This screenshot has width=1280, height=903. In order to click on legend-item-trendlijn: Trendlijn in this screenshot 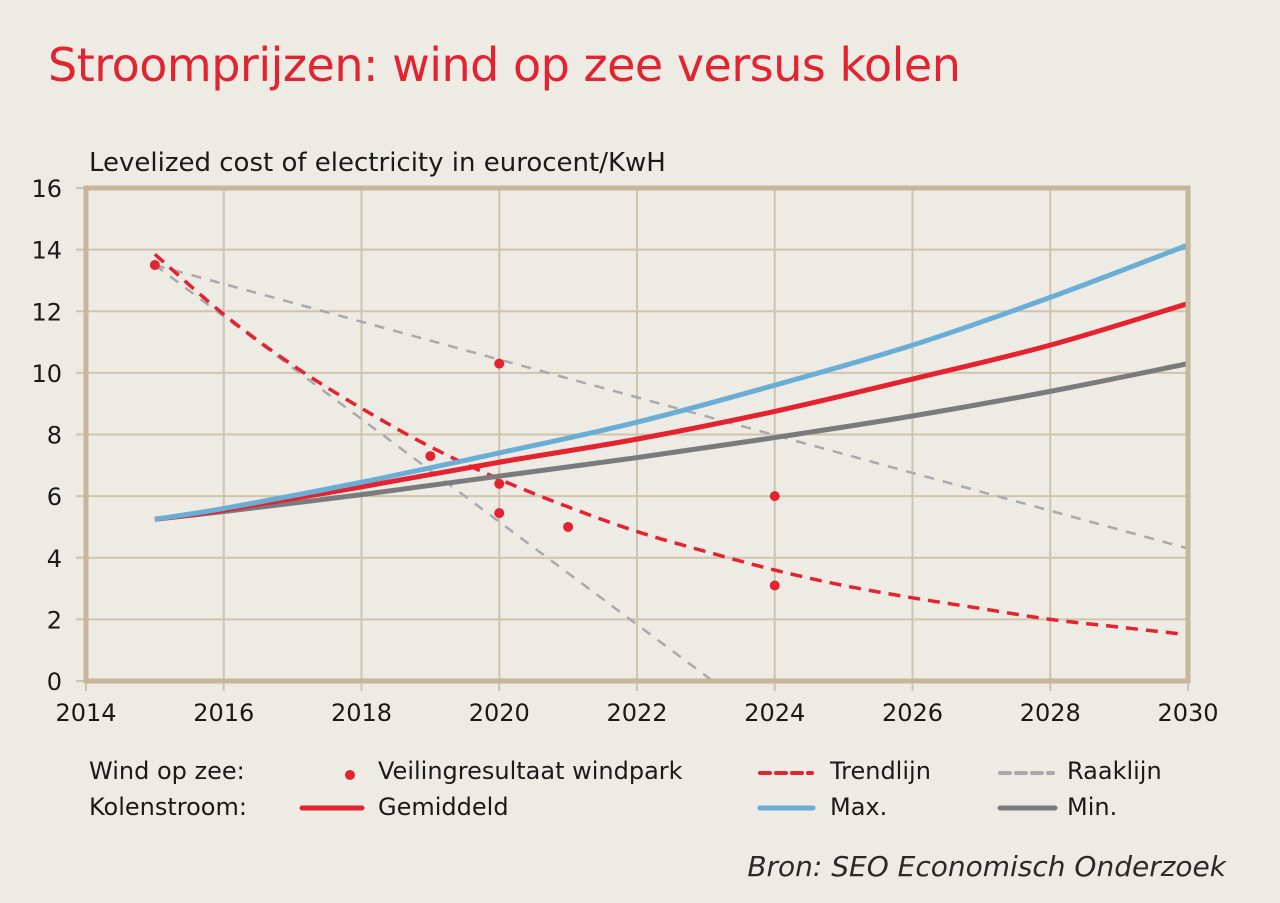, I will do `click(880, 771)`.